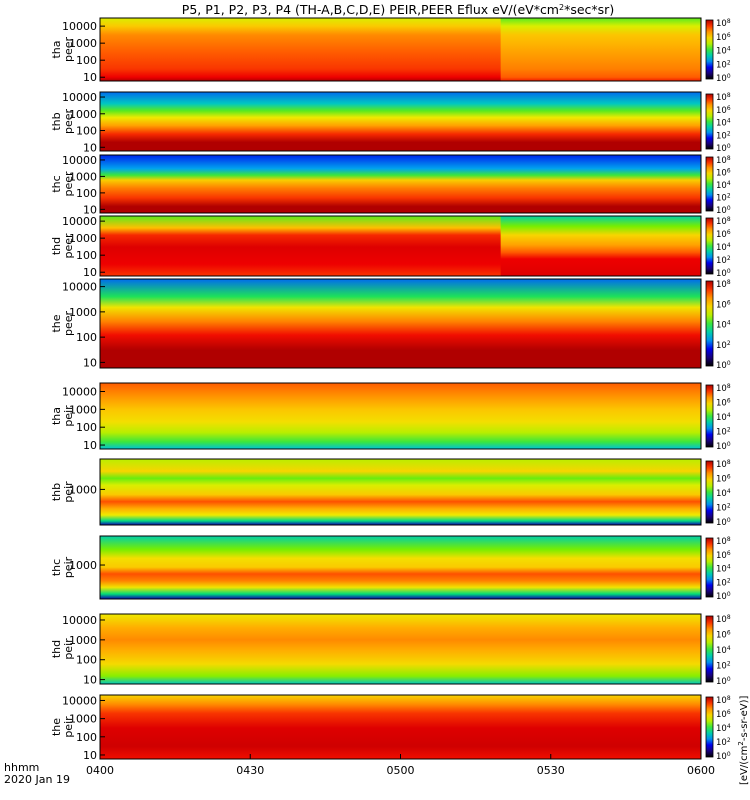 The height and width of the screenshot is (800, 750). Describe the element at coordinates (37, 779) in the screenshot. I see `date-label: 2020 Jan 19` at that location.